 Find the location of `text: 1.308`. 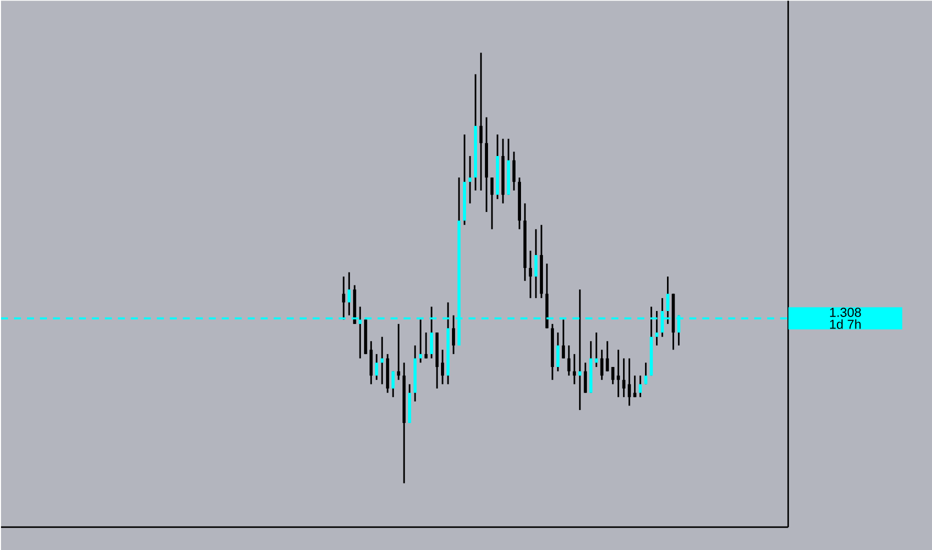

text: 1.308 is located at coordinates (845, 312).